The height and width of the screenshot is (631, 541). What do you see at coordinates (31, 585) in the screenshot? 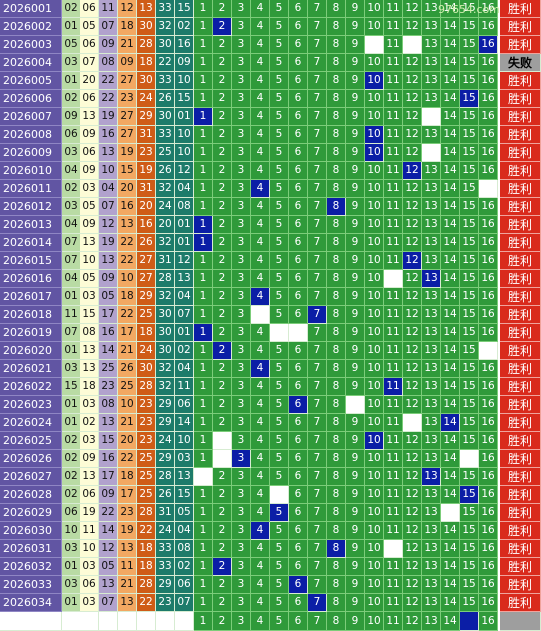
I see `issue-number: 2026033` at bounding box center [31, 585].